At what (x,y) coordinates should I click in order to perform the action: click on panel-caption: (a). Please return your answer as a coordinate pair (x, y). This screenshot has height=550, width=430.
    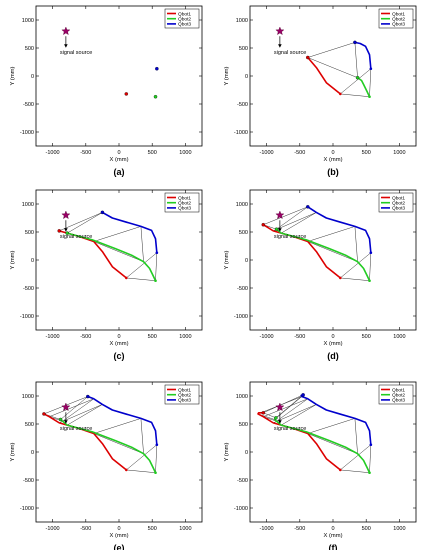
    Looking at the image, I should click on (119, 172).